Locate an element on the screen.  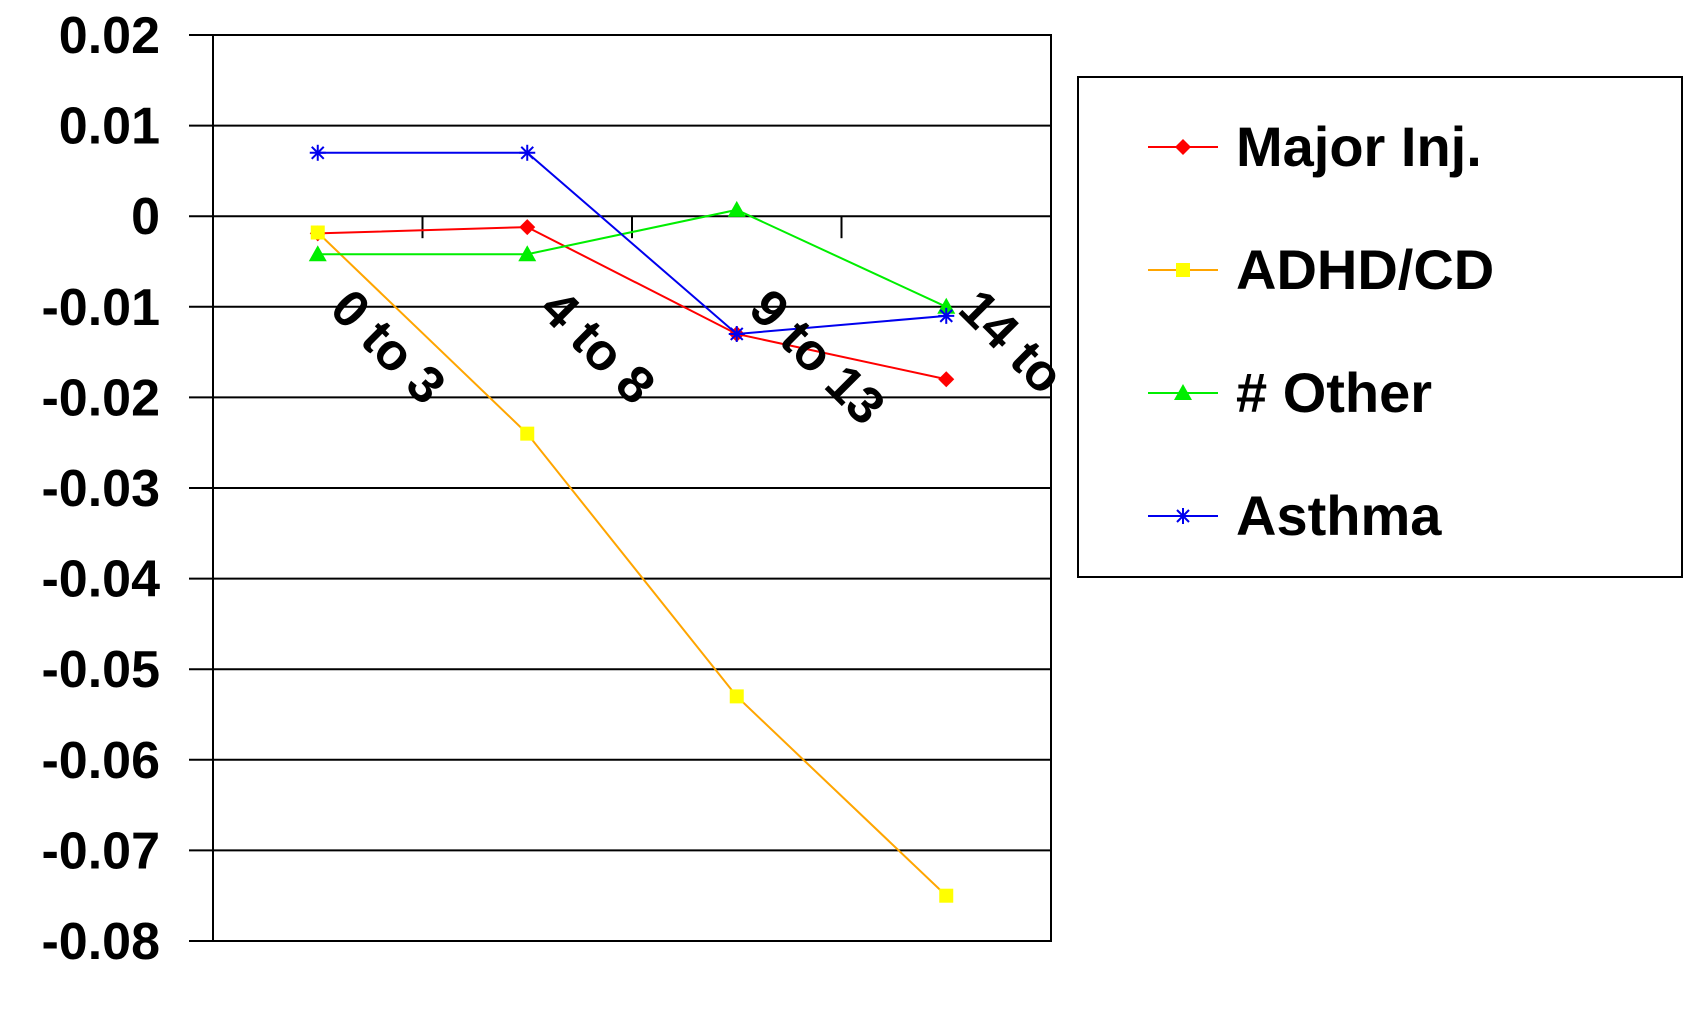
series-other is located at coordinates (632, 257).